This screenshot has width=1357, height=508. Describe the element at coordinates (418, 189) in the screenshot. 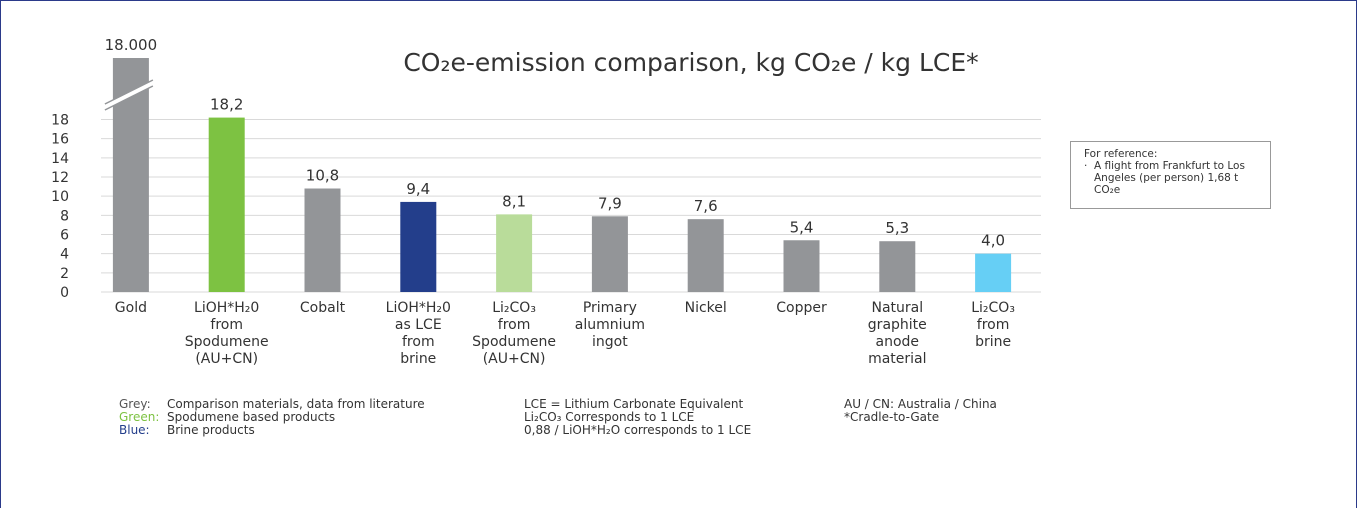

I see `value-label: 9,4` at that location.